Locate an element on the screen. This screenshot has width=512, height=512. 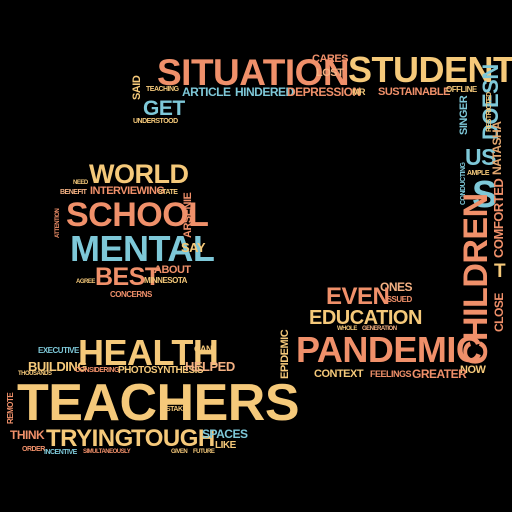
word-teachers: TEACHERS is located at coordinates (158, 403).